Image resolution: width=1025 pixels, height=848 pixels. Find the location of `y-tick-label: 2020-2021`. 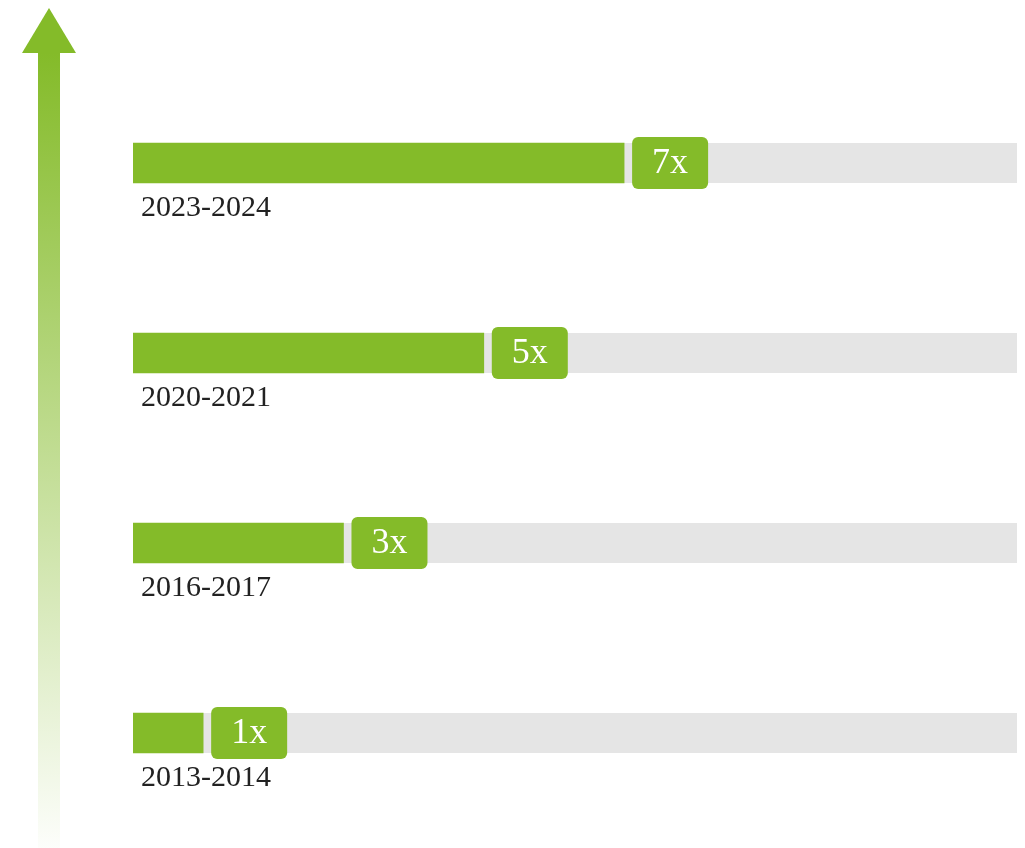

y-tick-label: 2020-2021 is located at coordinates (206, 395).